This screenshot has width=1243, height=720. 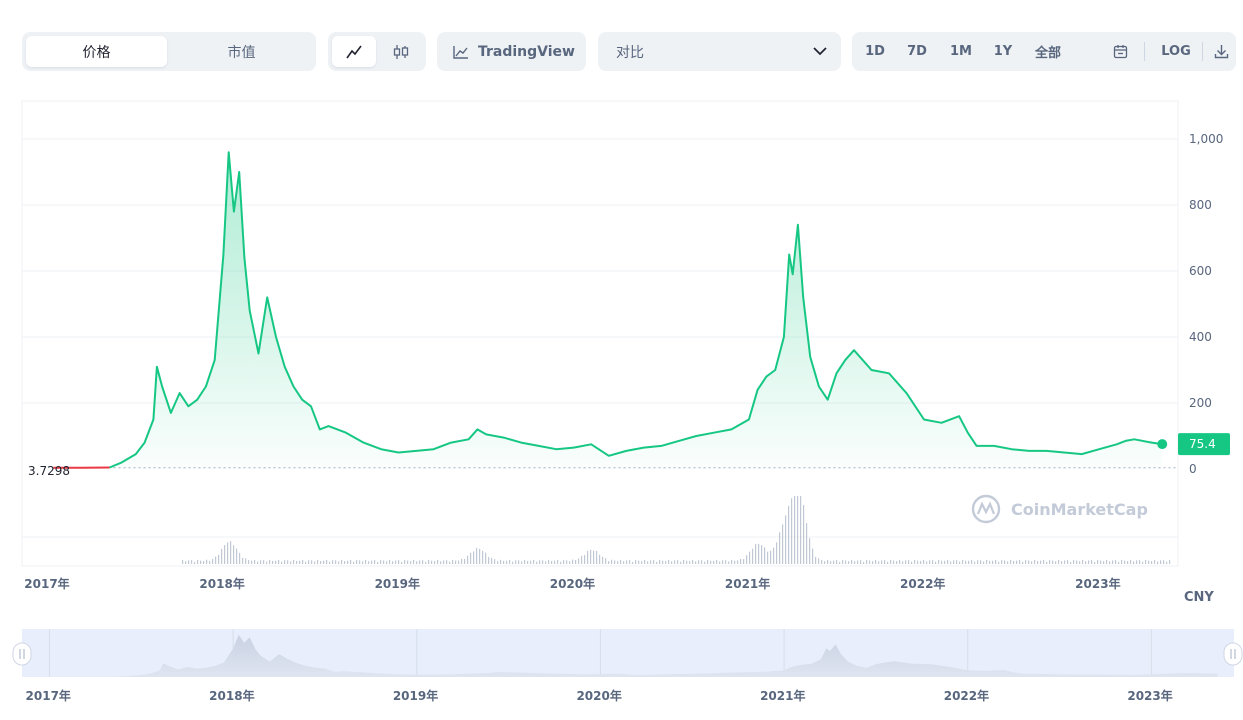 I want to click on watermark: CoinMarketCap, so click(x=1059, y=509).